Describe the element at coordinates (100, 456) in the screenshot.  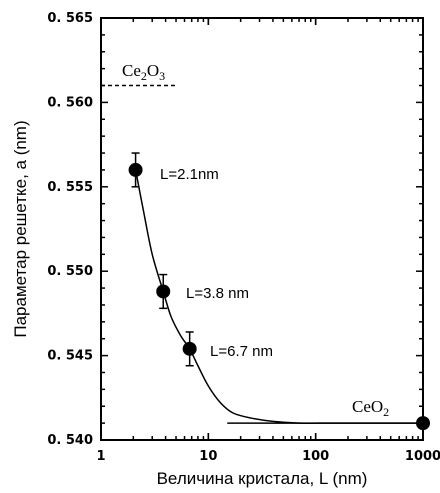
I see `x-tick-label: 1` at that location.